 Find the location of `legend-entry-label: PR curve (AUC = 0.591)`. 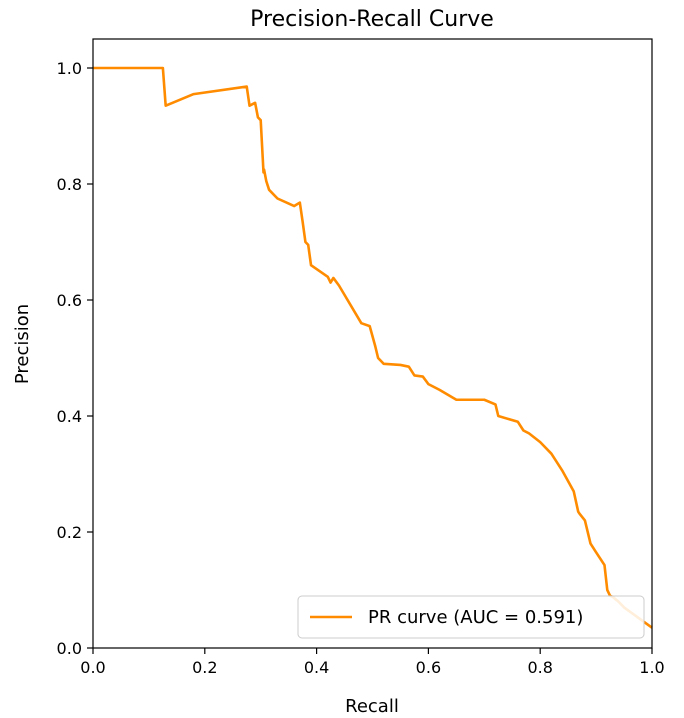

legend-entry-label: PR curve (AUC = 0.591) is located at coordinates (475, 617).